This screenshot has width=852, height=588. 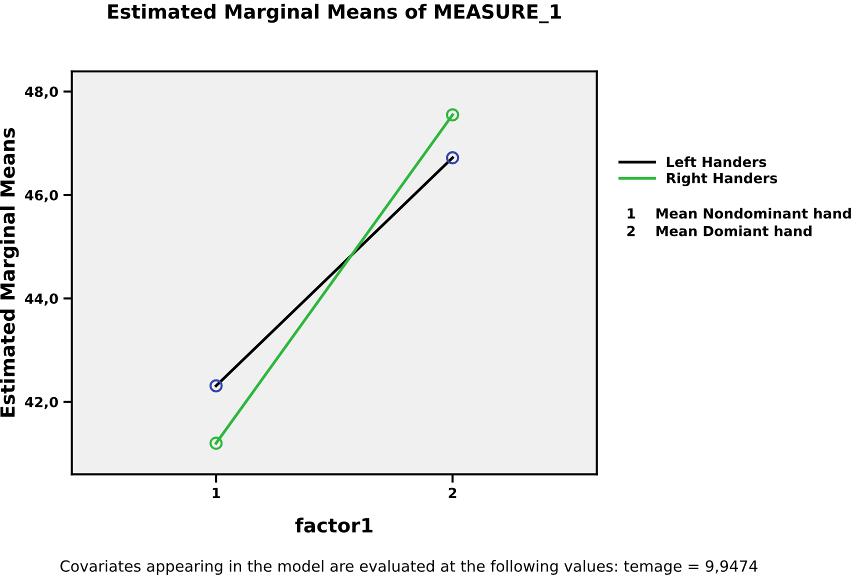 What do you see at coordinates (409, 567) in the screenshot?
I see `text: Covariates appearing in the model are evaluated at the following values: temage = 9,9474` at bounding box center [409, 567].